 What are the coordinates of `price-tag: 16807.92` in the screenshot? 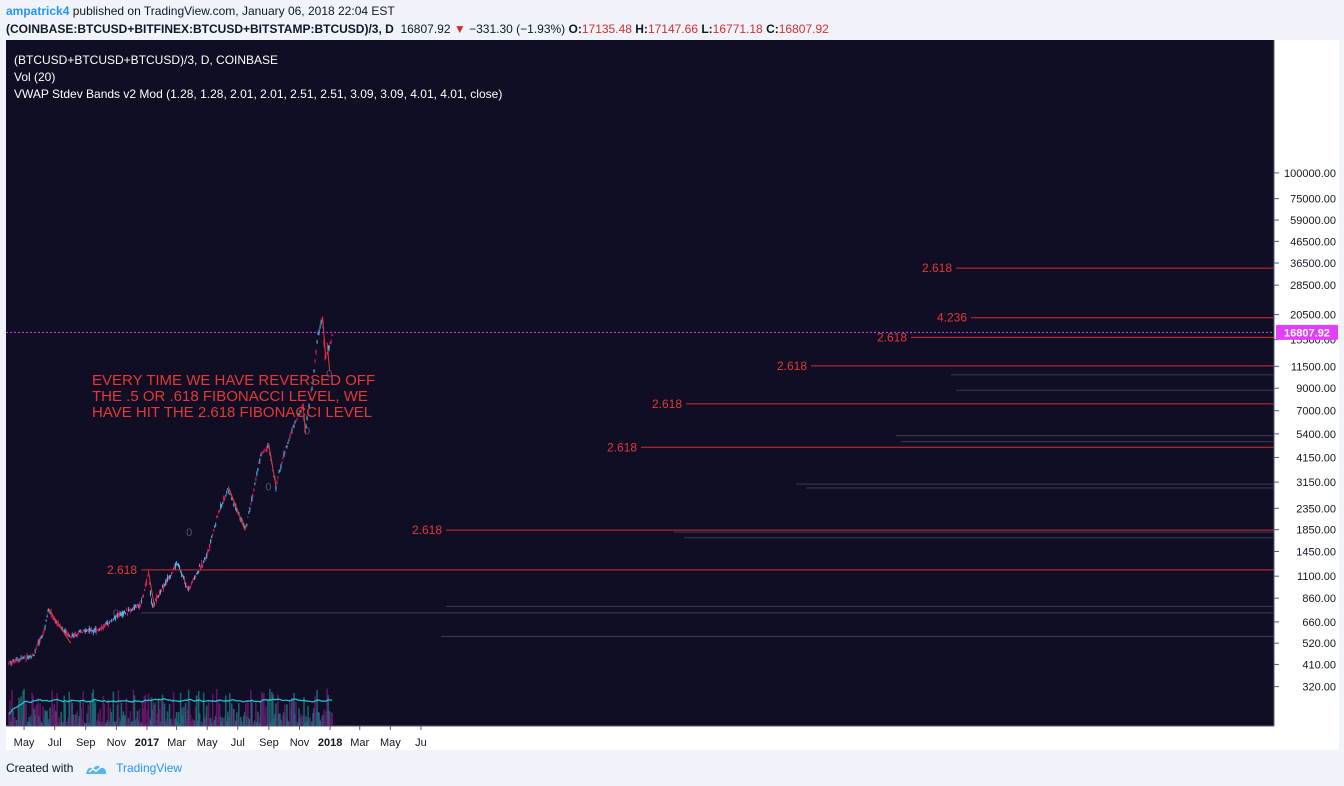 It's located at (1307, 332).